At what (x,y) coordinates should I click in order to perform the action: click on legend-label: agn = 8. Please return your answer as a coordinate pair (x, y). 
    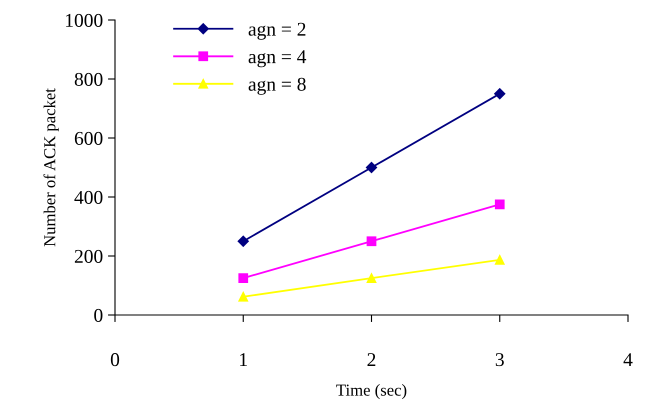
    Looking at the image, I should click on (277, 86).